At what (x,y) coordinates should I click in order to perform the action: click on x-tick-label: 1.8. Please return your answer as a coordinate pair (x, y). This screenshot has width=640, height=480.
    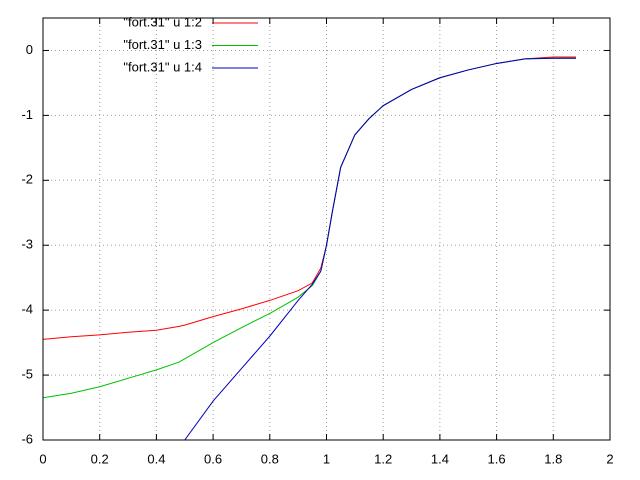
    Looking at the image, I should click on (553, 458).